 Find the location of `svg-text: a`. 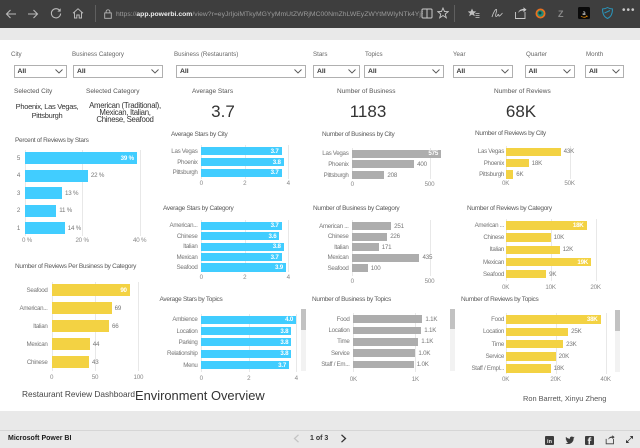

svg-text: a is located at coordinates (584, 12).